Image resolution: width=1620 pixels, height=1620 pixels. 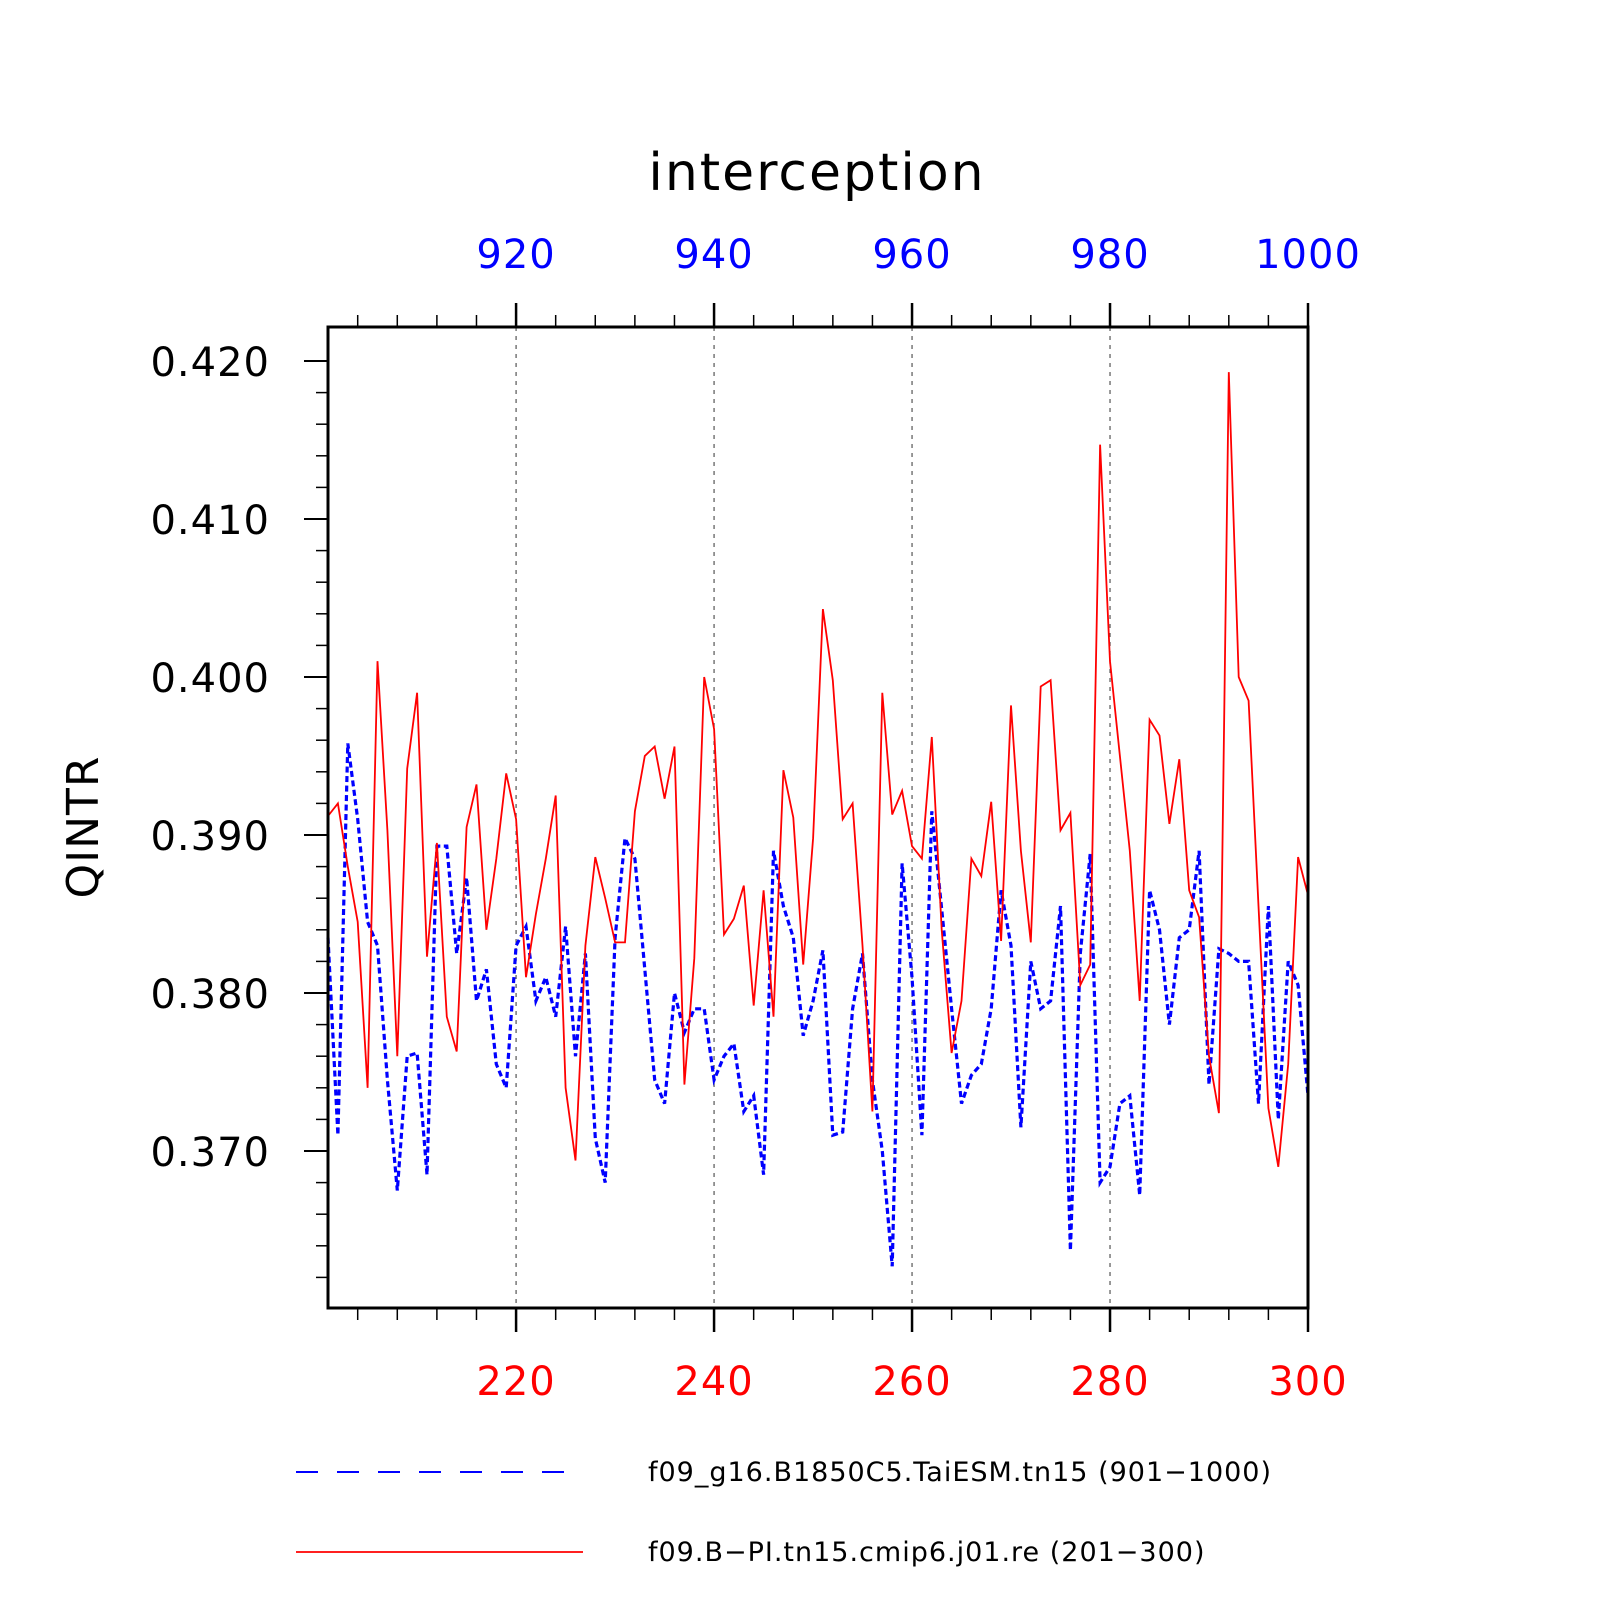 What do you see at coordinates (1109, 1382) in the screenshot?
I see `bottom-tick-label: 280` at bounding box center [1109, 1382].